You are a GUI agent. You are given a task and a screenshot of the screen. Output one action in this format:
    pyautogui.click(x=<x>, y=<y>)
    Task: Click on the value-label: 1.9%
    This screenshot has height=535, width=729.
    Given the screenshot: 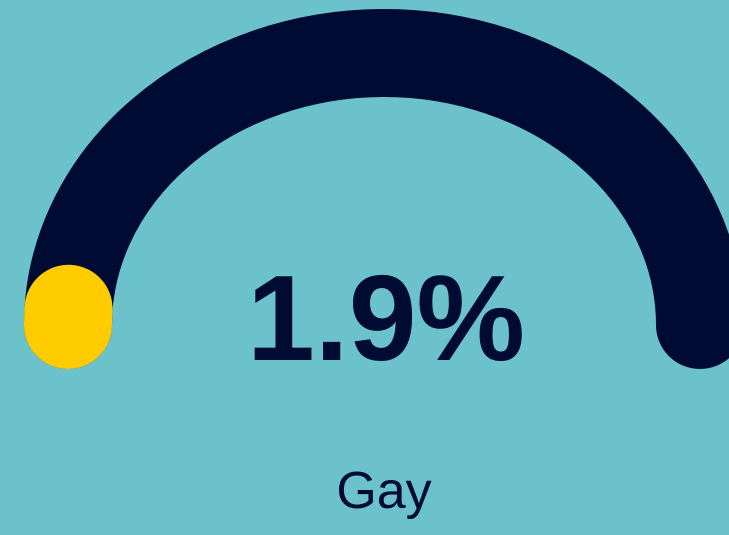 What is the action you would take?
    pyautogui.click(x=386, y=318)
    